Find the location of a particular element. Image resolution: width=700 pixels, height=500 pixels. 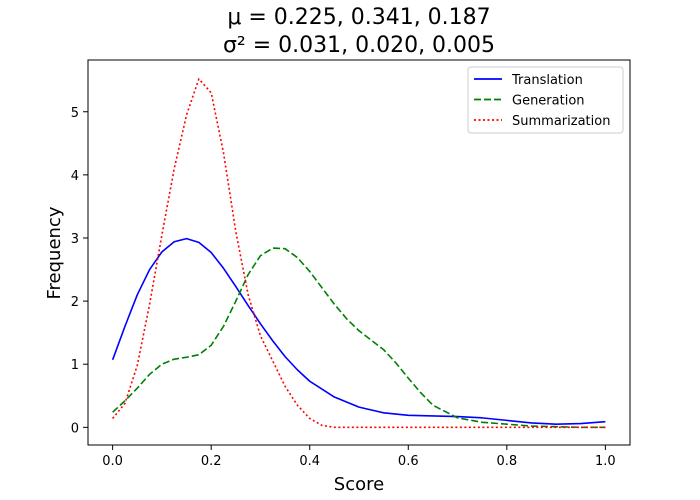

legend-label-translation: Translation is located at coordinates (547, 80).